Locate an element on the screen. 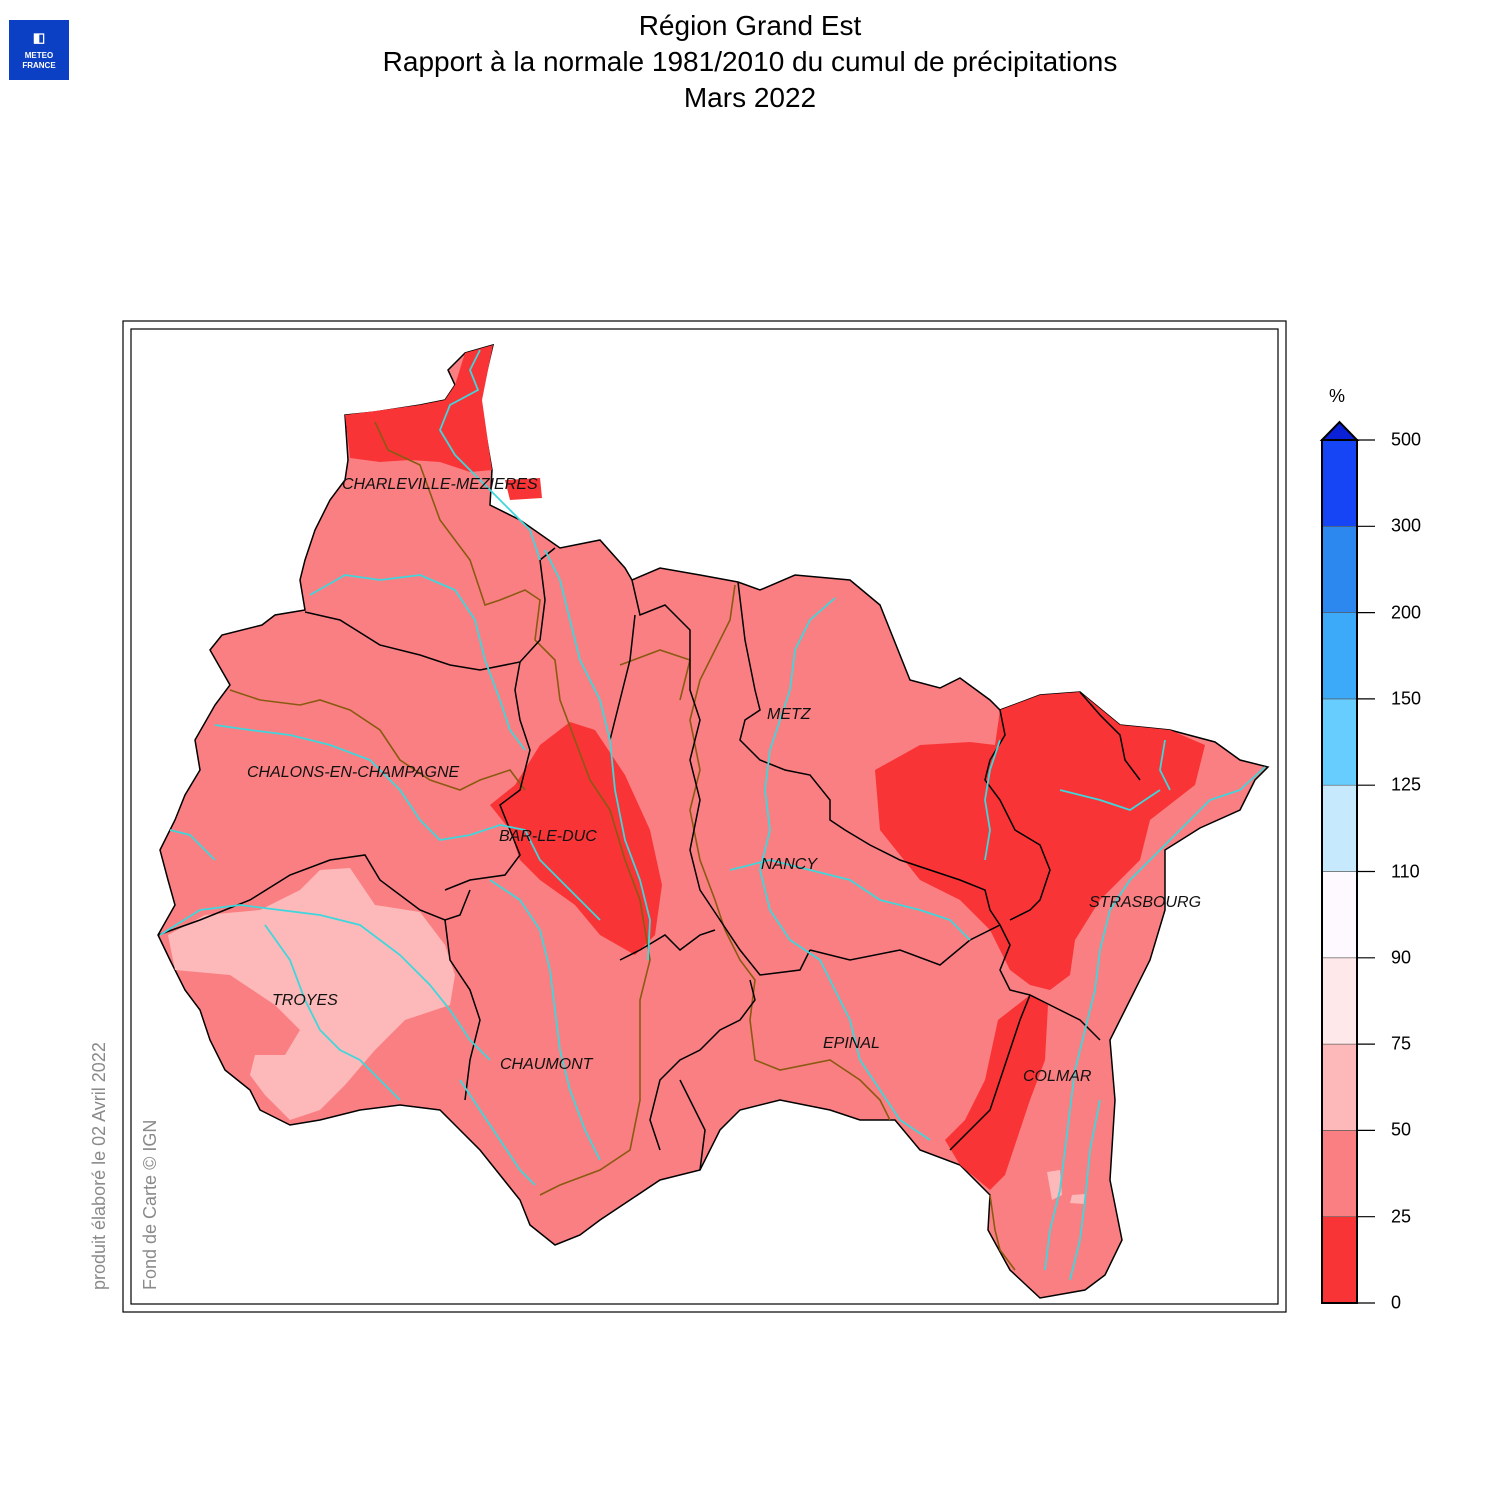 This screenshot has height=1500, width=1500. meteo-france-logo-mark: ◧ is located at coordinates (39, 37).